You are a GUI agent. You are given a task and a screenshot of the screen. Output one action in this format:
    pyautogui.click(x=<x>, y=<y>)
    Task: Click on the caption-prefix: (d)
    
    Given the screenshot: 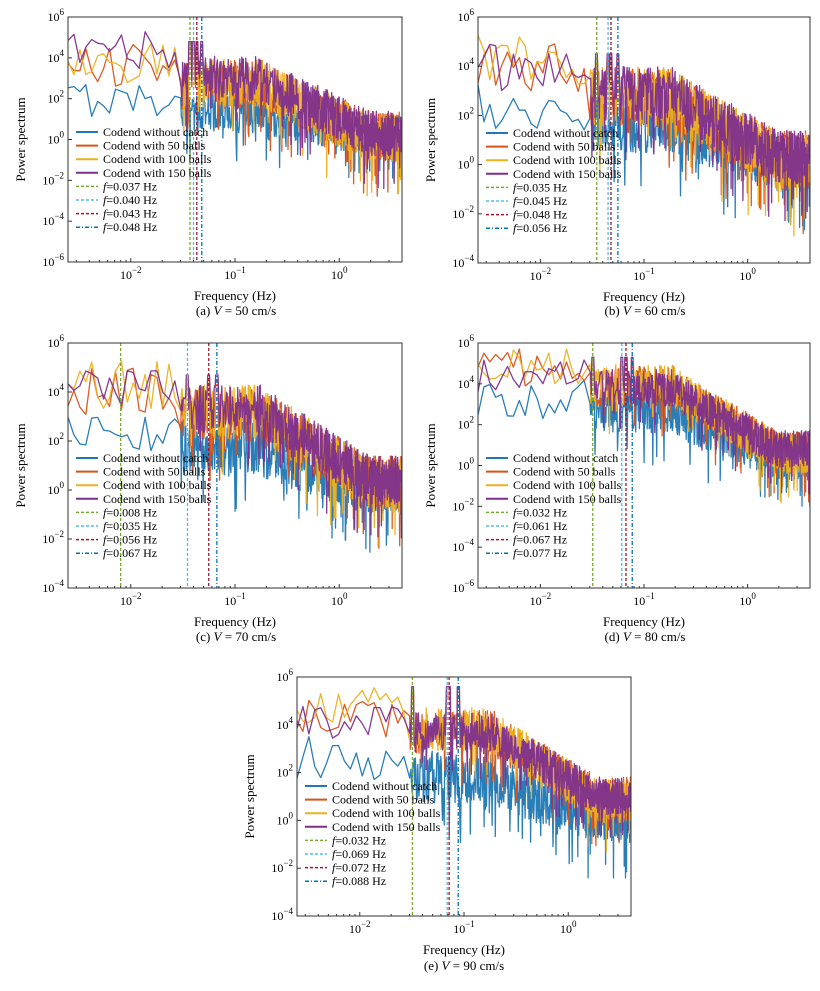 What is the action you would take?
    pyautogui.click(x=613, y=636)
    